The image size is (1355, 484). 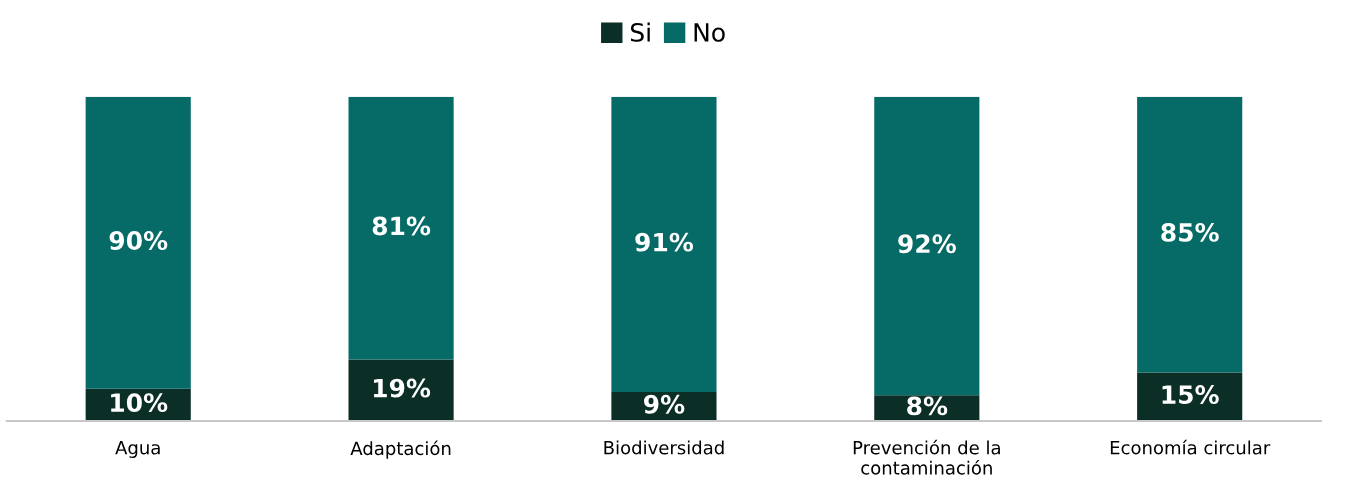 What do you see at coordinates (139, 403) in the screenshot?
I see `data-label: 10%` at bounding box center [139, 403].